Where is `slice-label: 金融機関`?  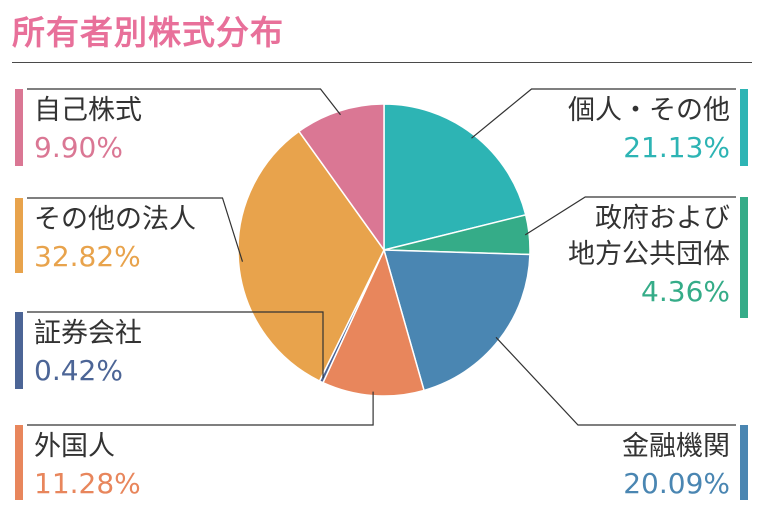 slice-label: 金融機関 is located at coordinates (676, 446).